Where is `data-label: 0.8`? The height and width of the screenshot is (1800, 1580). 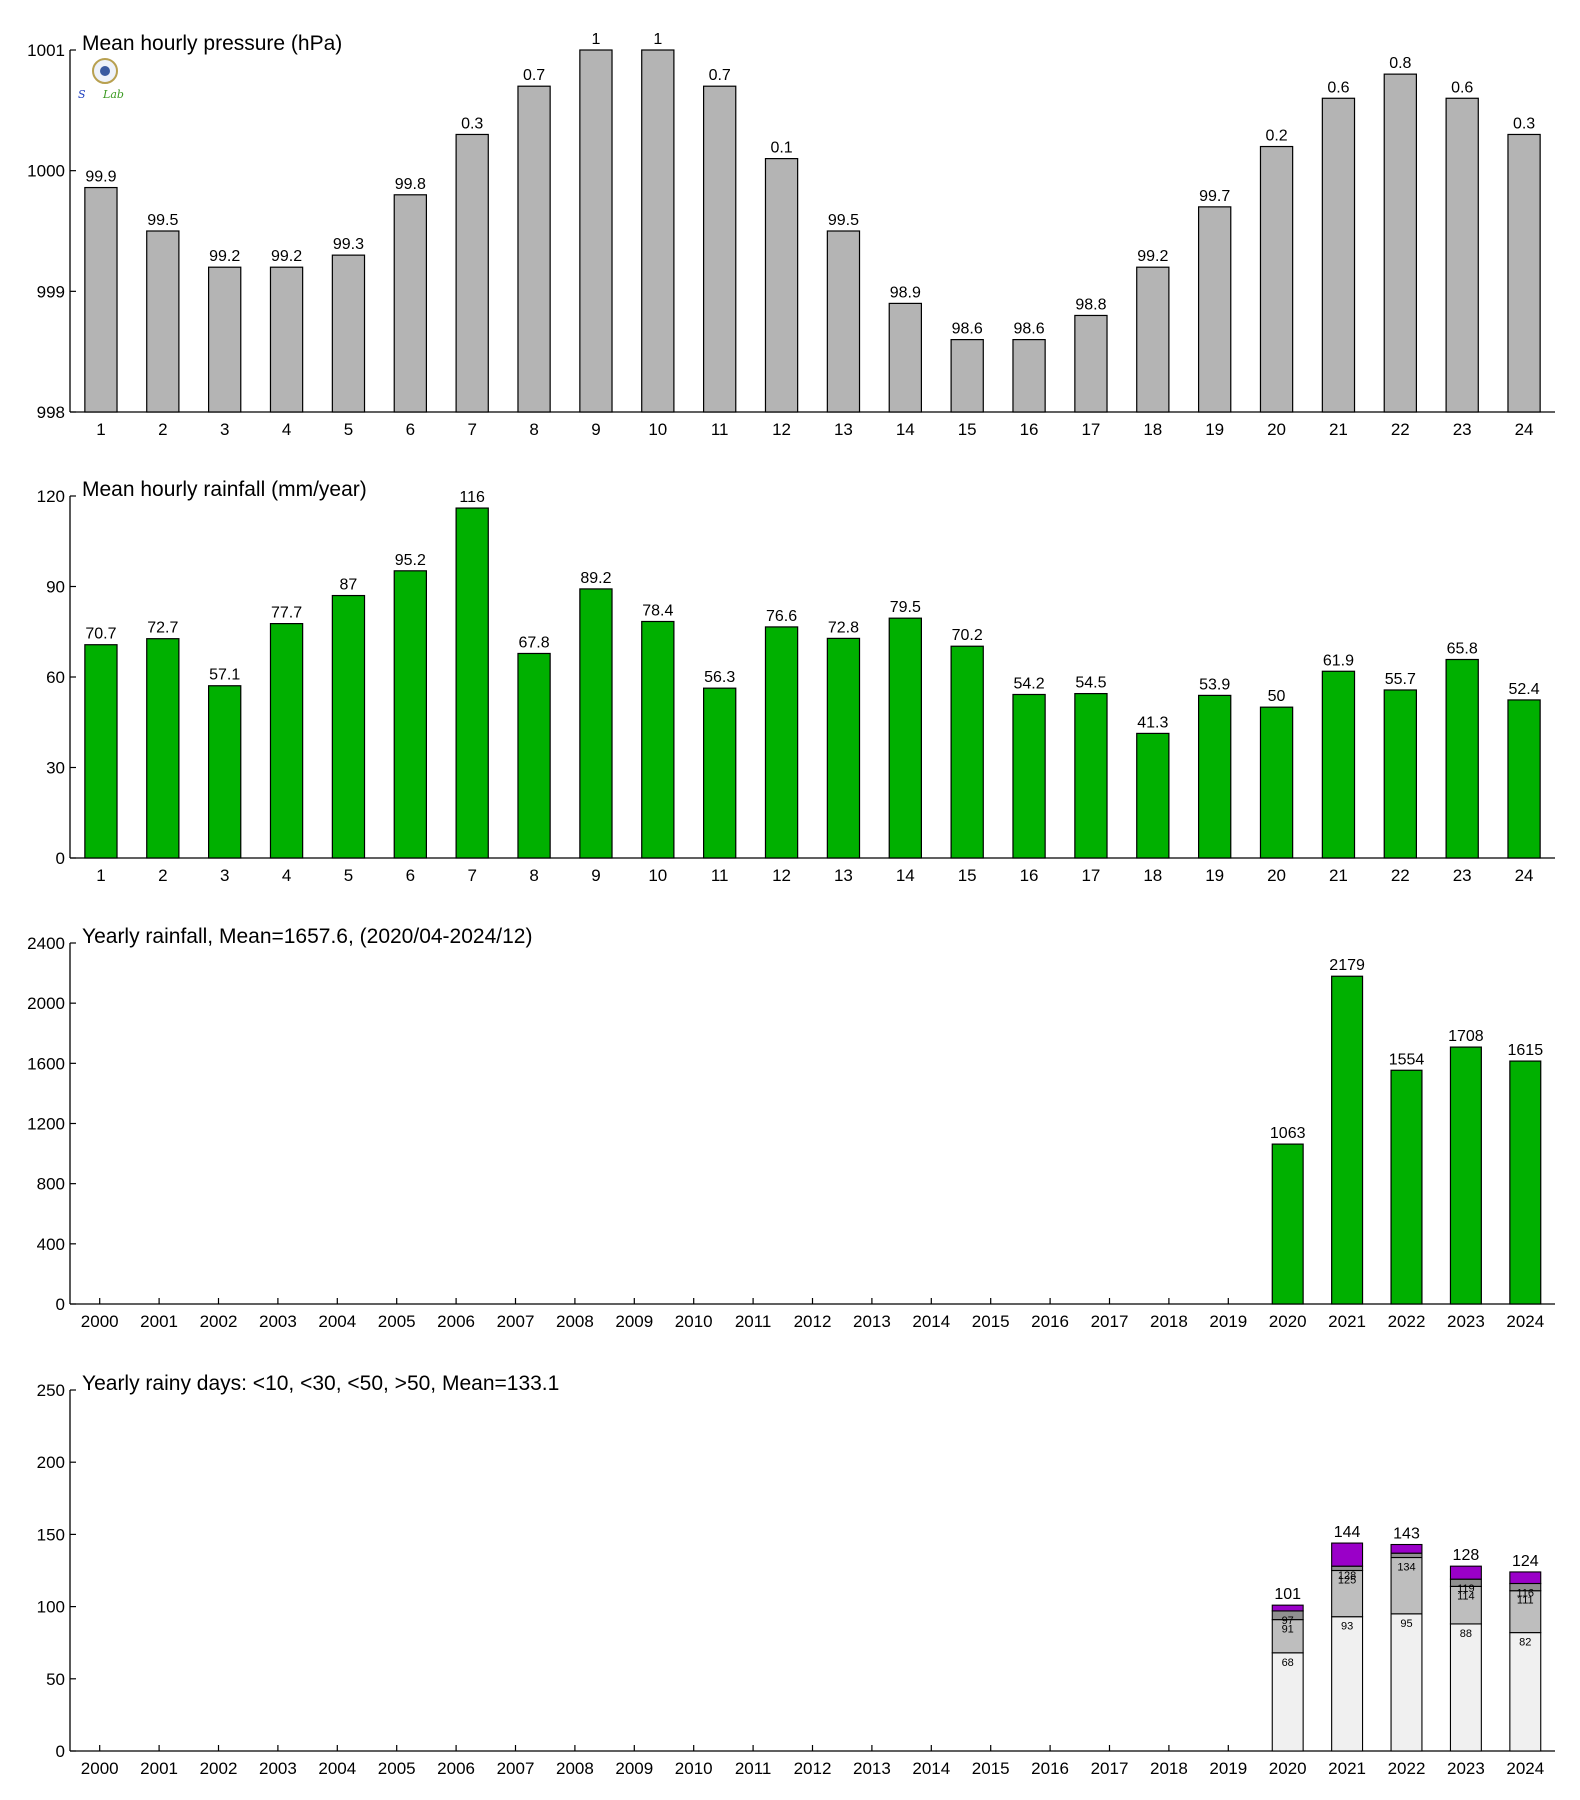
data-label: 0.8 is located at coordinates (1400, 63).